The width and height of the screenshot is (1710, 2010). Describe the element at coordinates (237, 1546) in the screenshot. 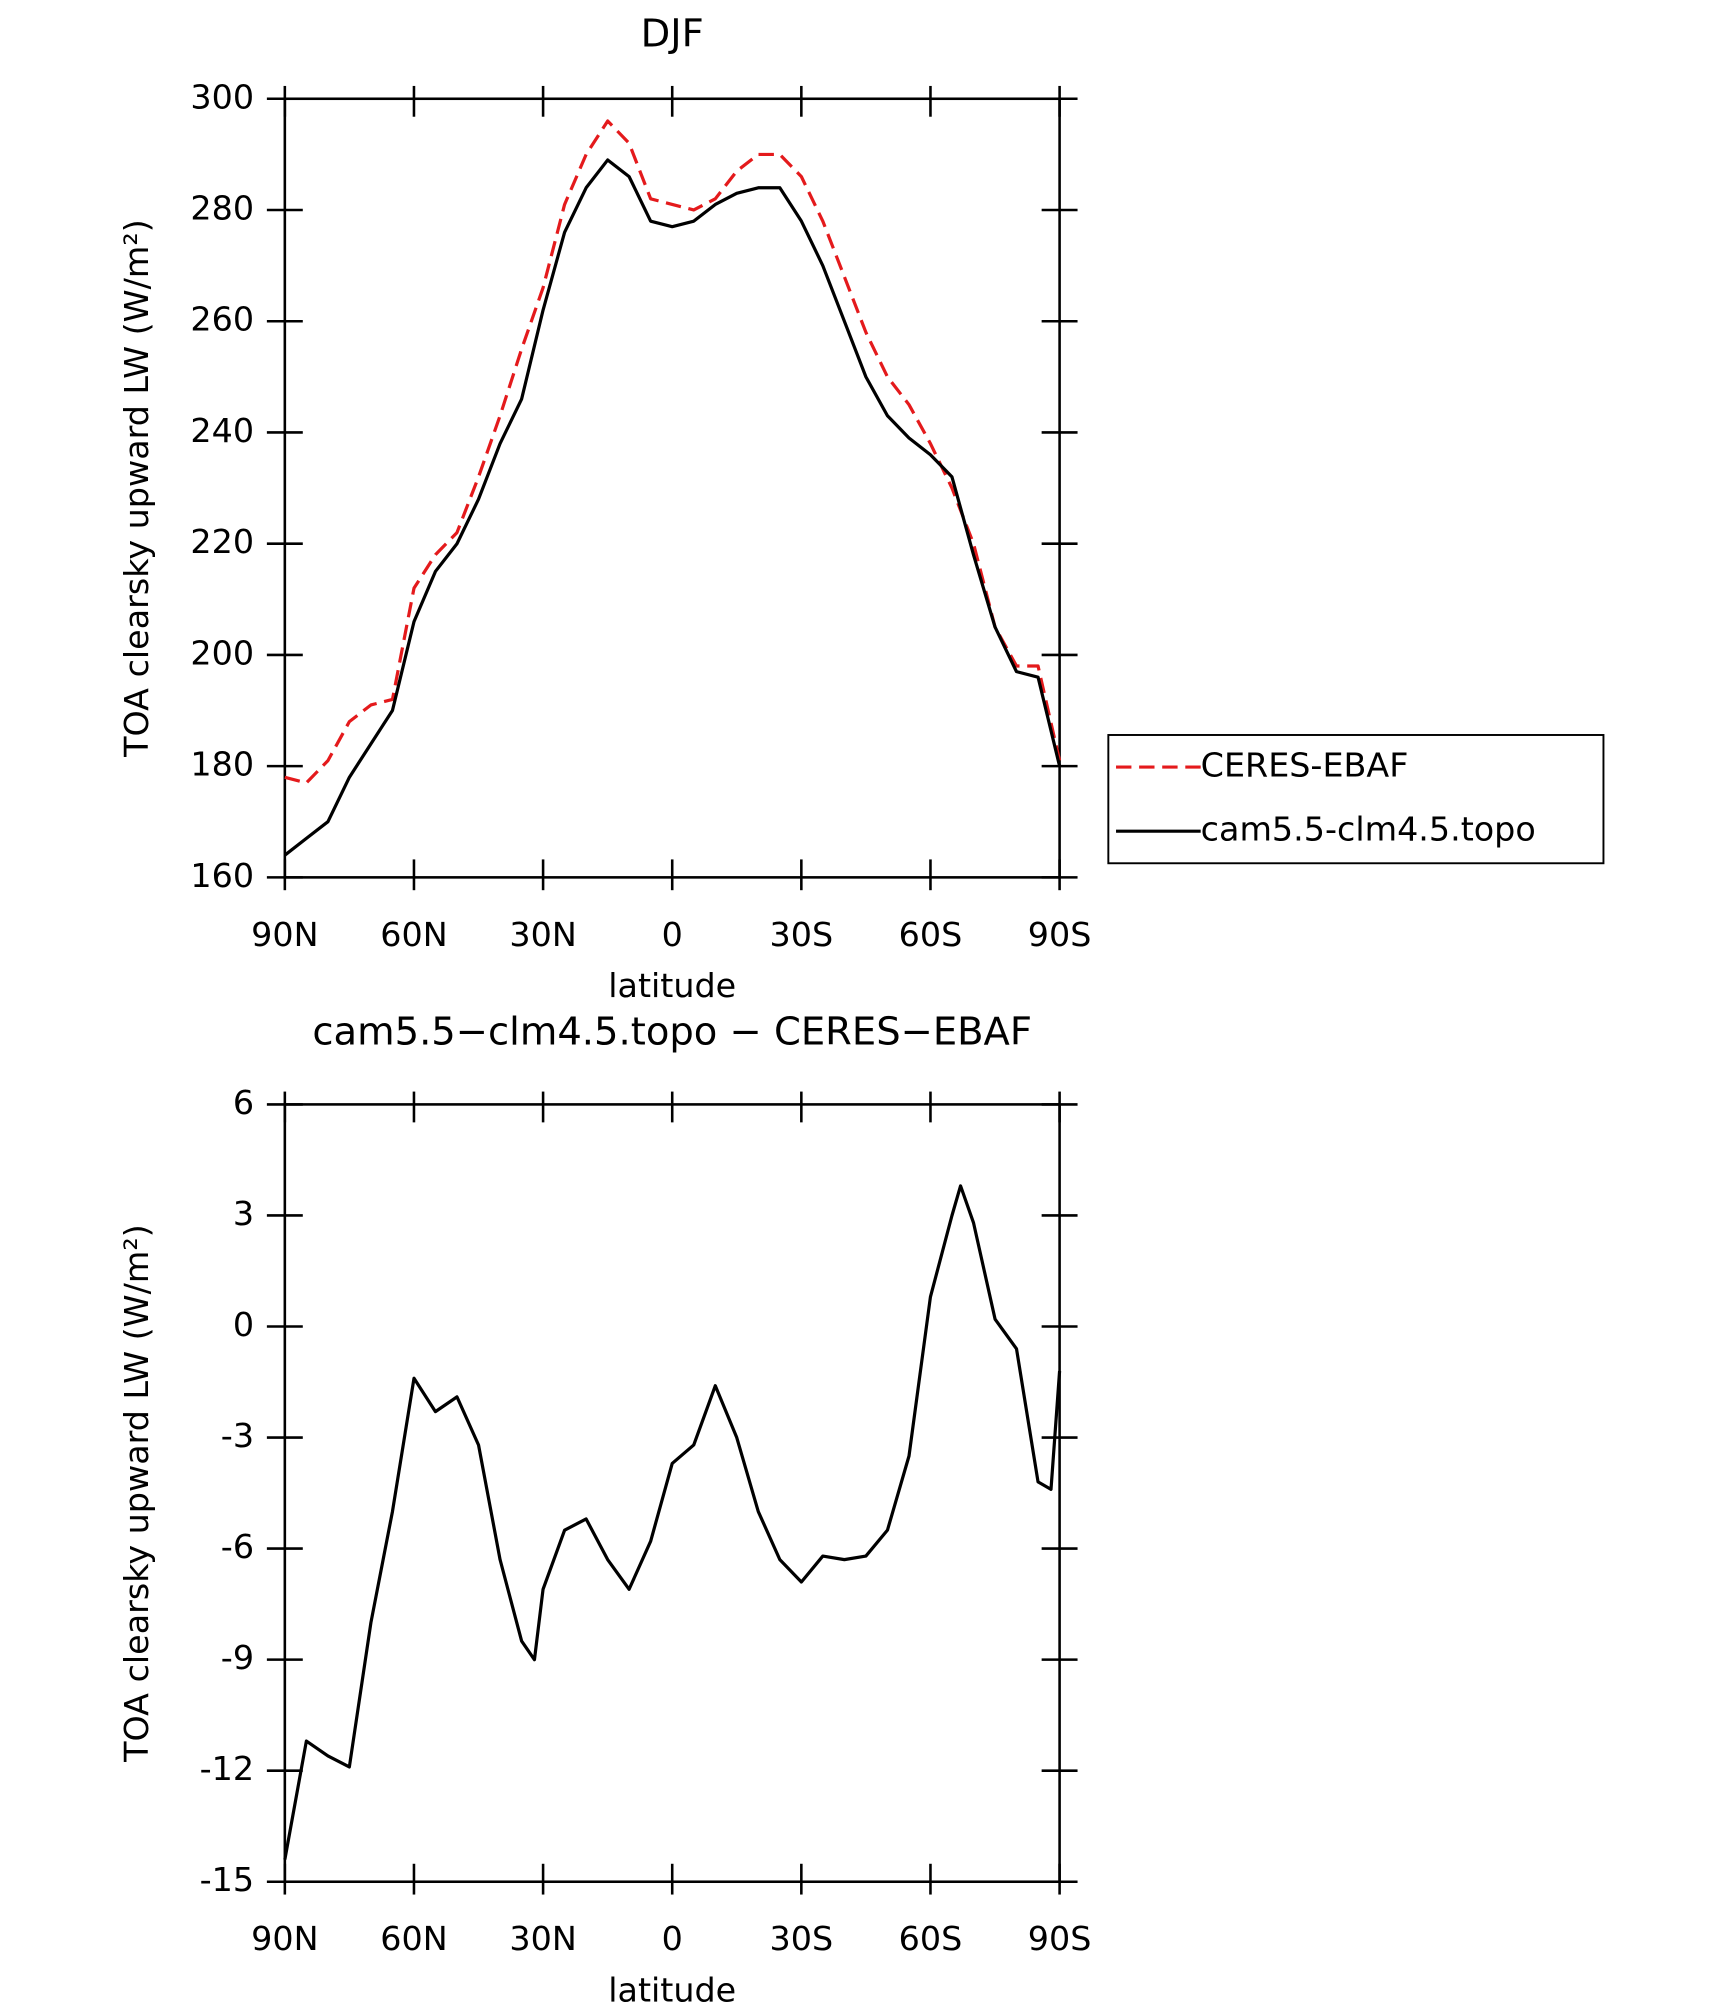

I see `y-tick-label: -6` at that location.